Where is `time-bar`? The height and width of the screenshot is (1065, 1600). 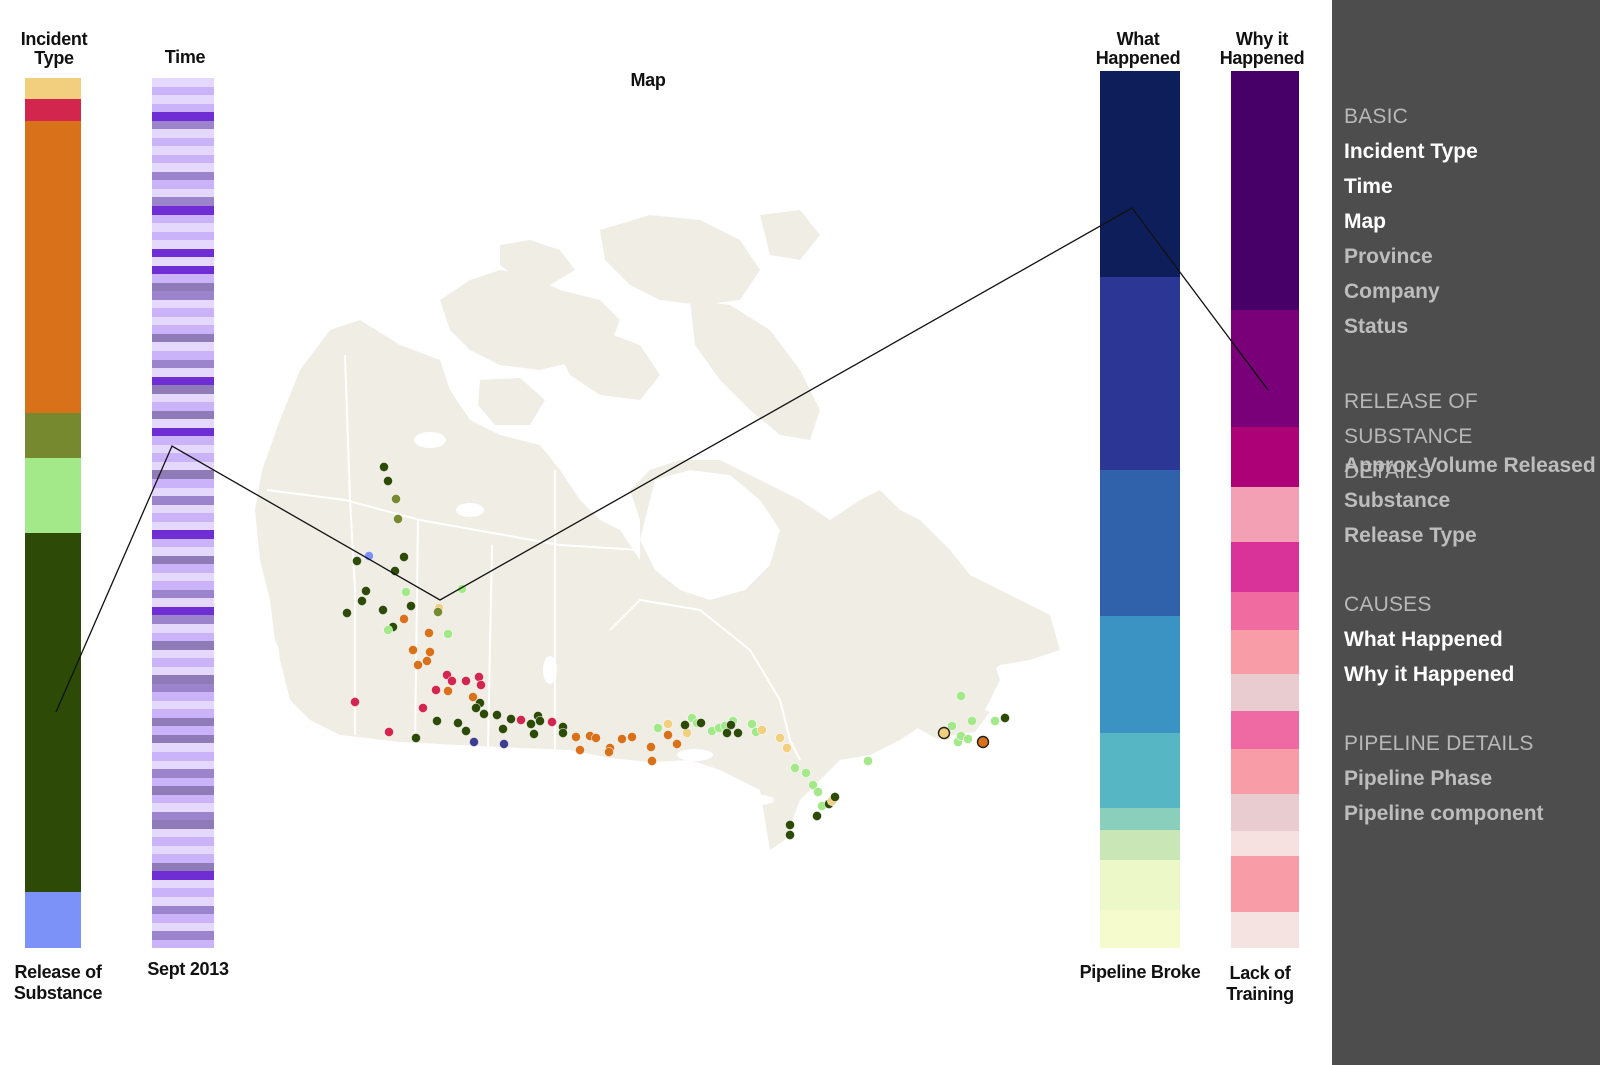
time-bar is located at coordinates (183, 513).